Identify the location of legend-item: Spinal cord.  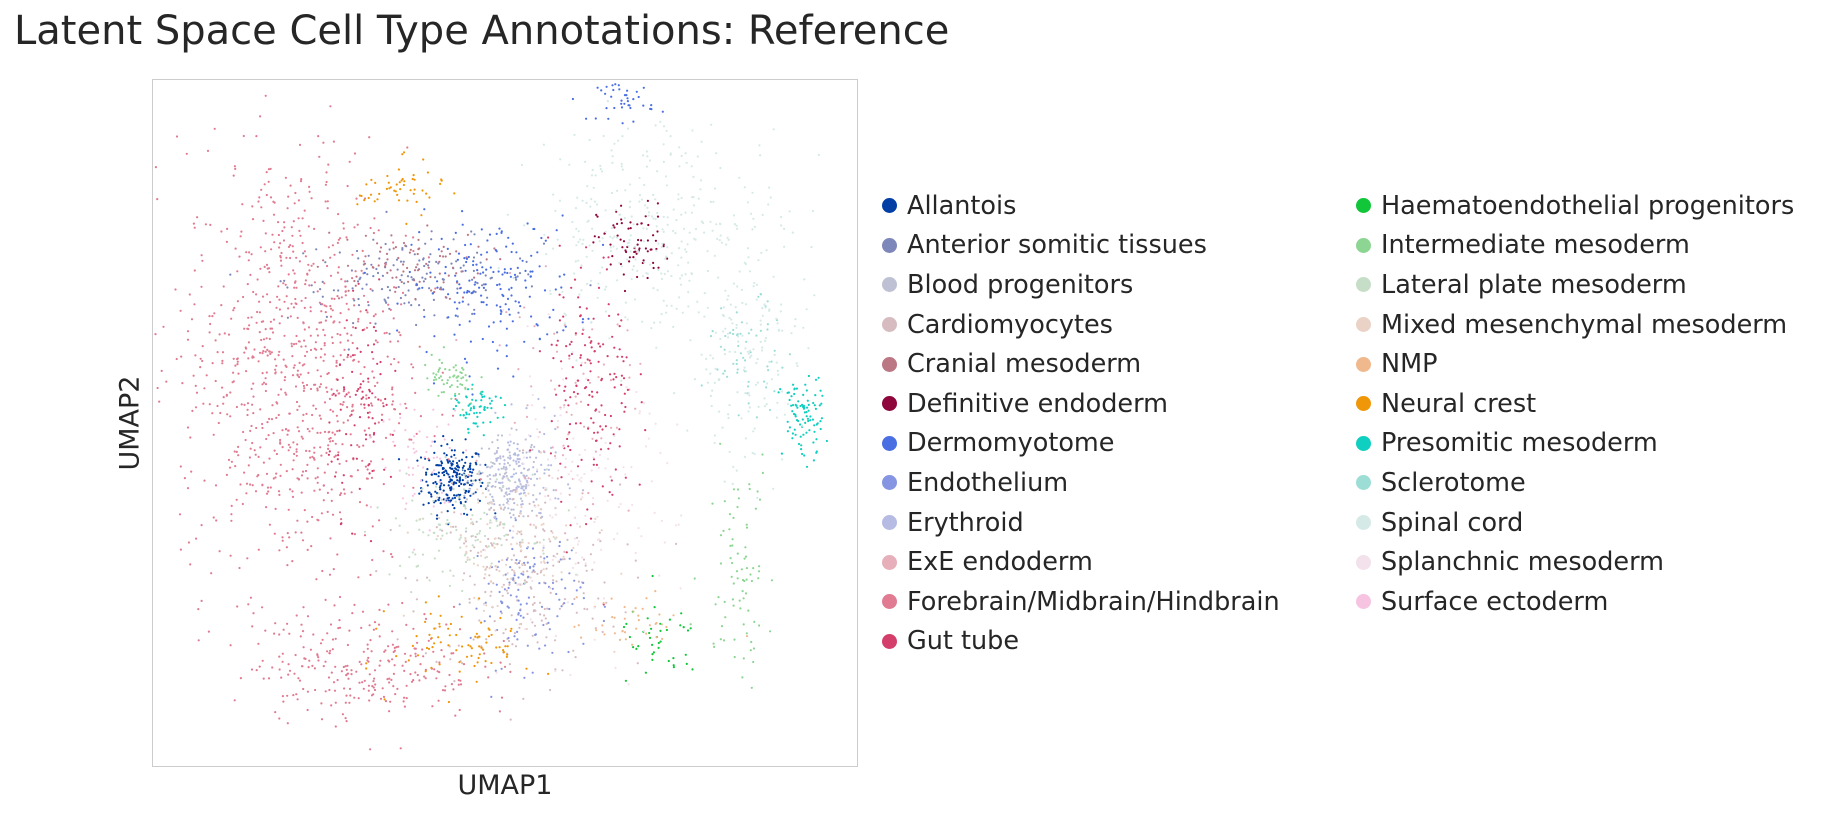
(1575, 523).